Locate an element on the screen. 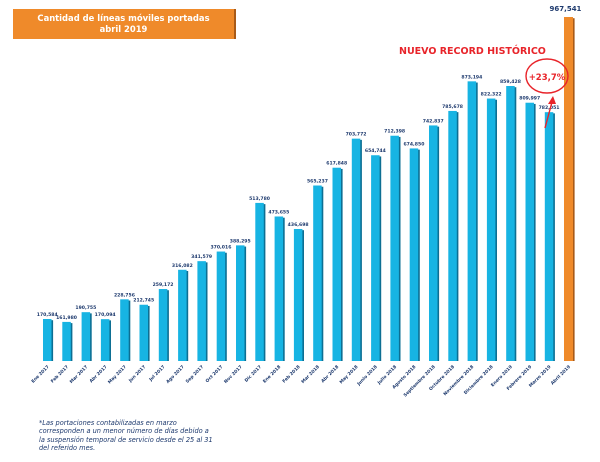 This screenshot has height=462, width=600. value-label: 341,579 is located at coordinates (201, 257).